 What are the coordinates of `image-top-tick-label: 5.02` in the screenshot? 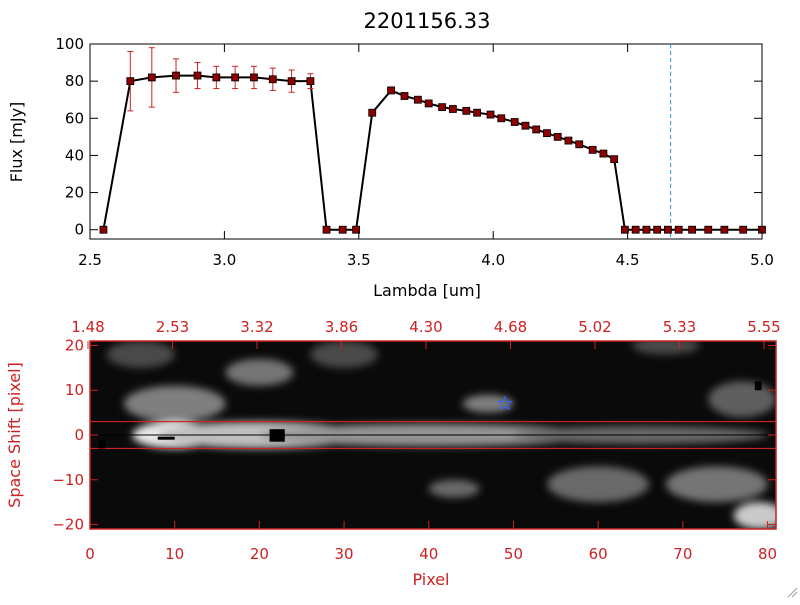 It's located at (594, 327).